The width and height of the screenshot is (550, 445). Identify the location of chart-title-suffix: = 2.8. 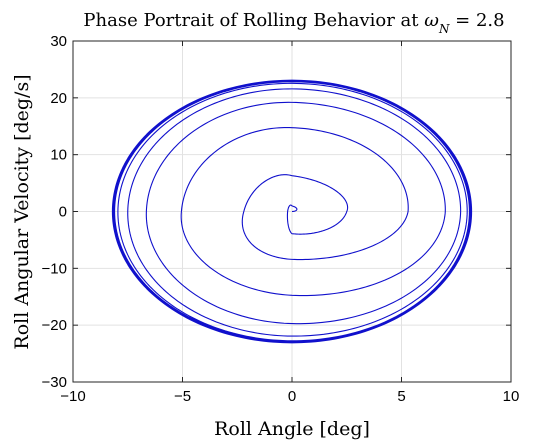
(476, 20).